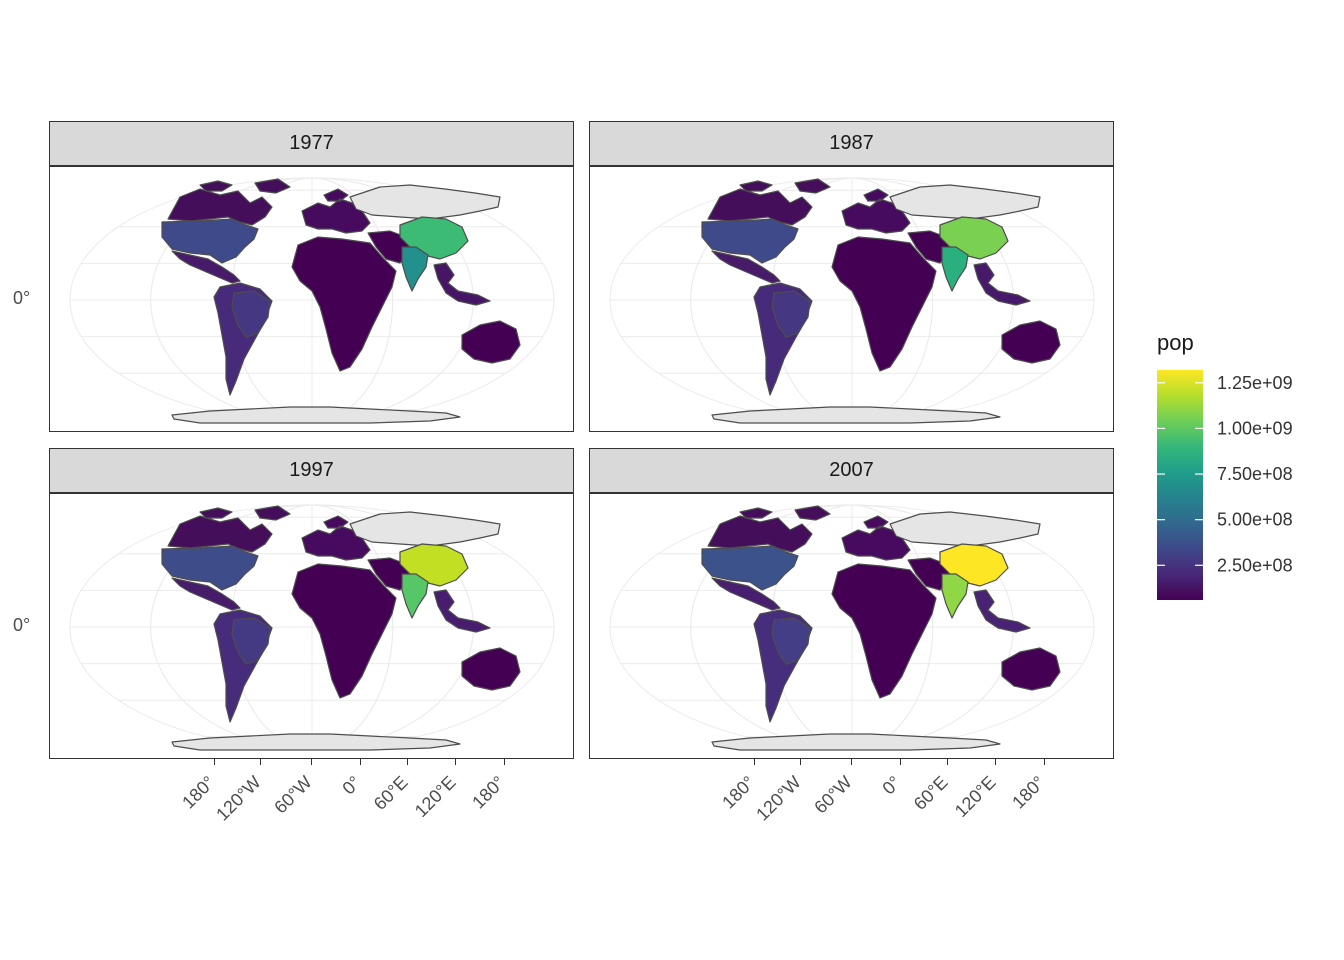 The image size is (1344, 960). I want to click on facet-label: 1997, so click(311, 470).